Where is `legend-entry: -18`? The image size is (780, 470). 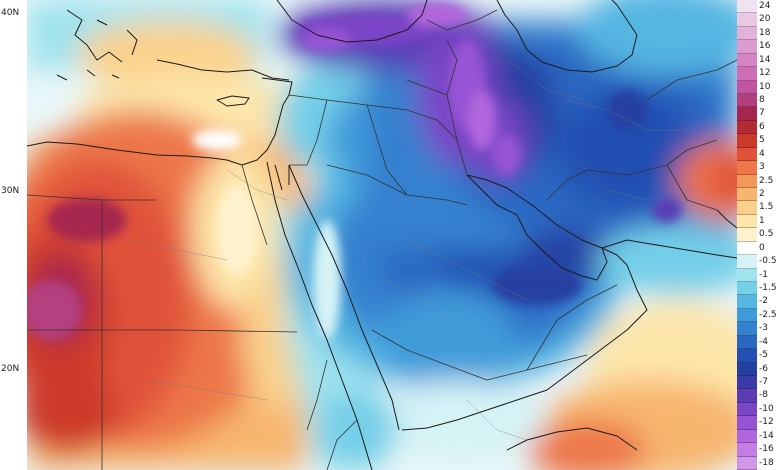
legend-entry: -18 is located at coordinates (758, 463).